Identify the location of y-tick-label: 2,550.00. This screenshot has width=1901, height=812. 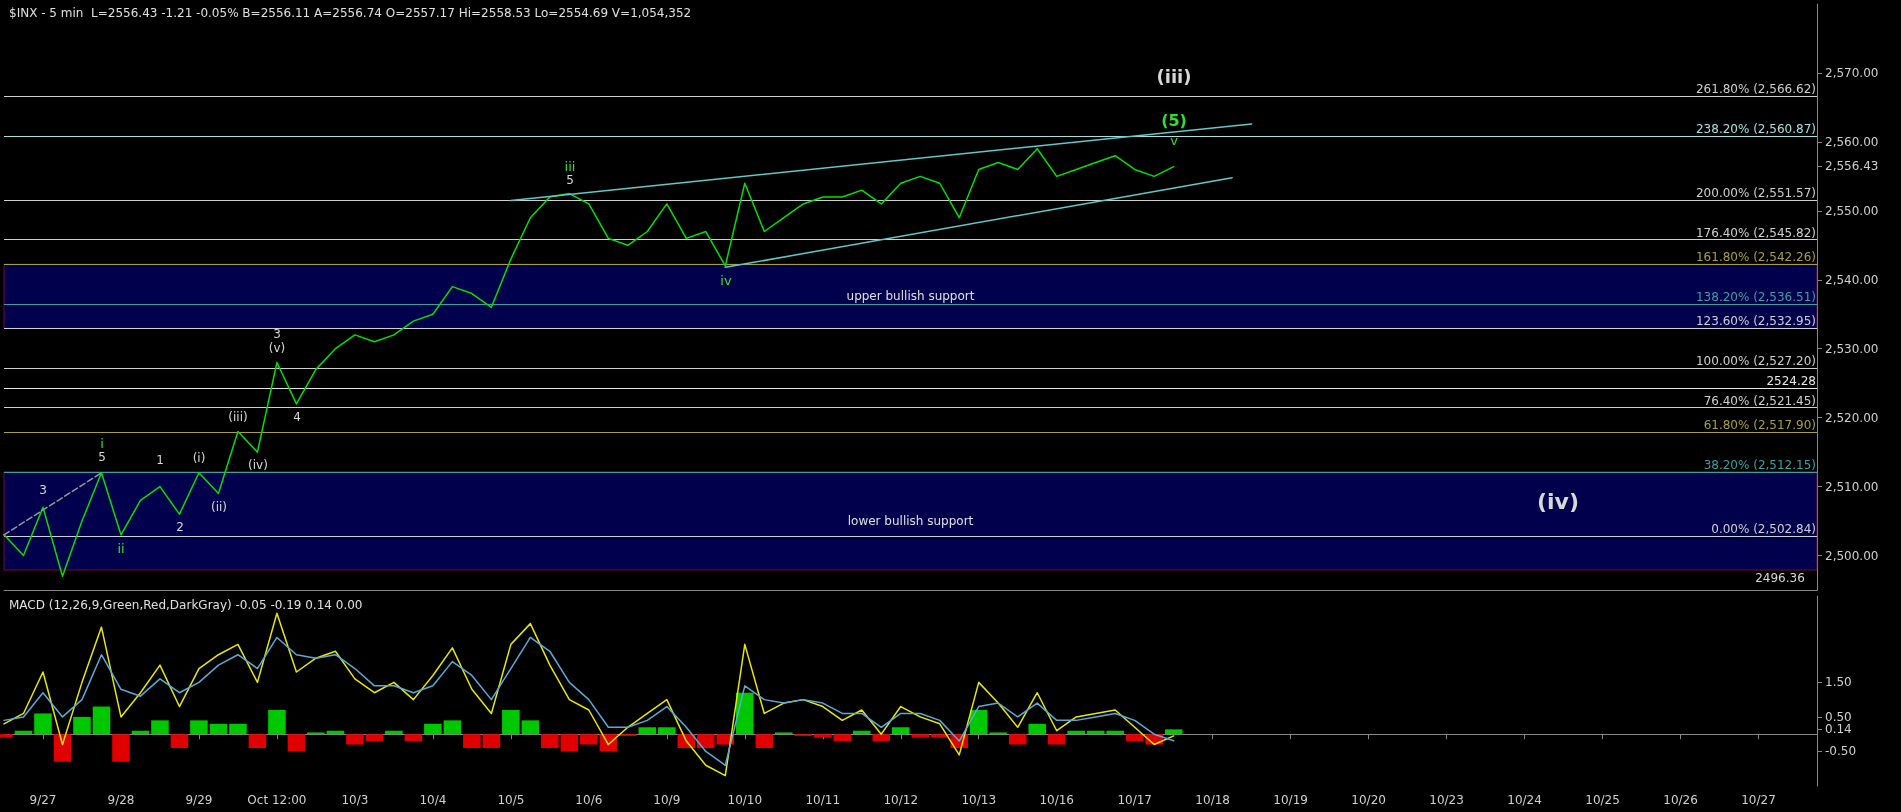
(1852, 210).